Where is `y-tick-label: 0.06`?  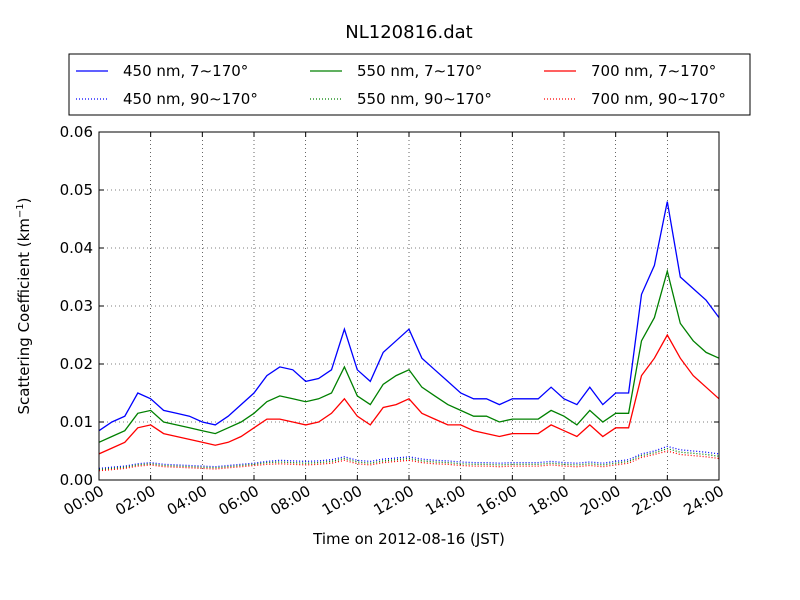 y-tick-label: 0.06 is located at coordinates (76, 132).